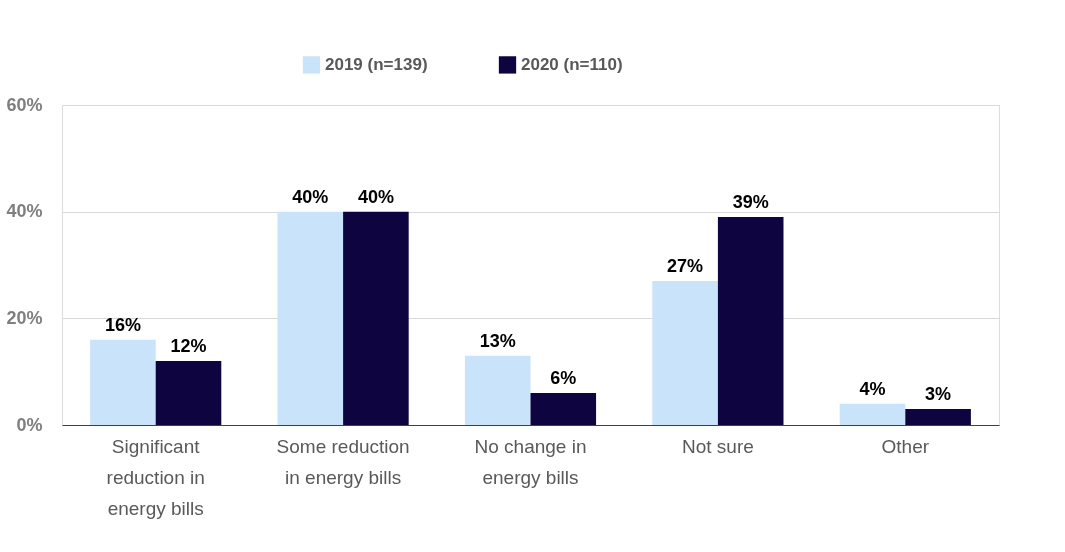 The height and width of the screenshot is (552, 1065). What do you see at coordinates (24, 104) in the screenshot?
I see `y-tick-label: 60%` at bounding box center [24, 104].